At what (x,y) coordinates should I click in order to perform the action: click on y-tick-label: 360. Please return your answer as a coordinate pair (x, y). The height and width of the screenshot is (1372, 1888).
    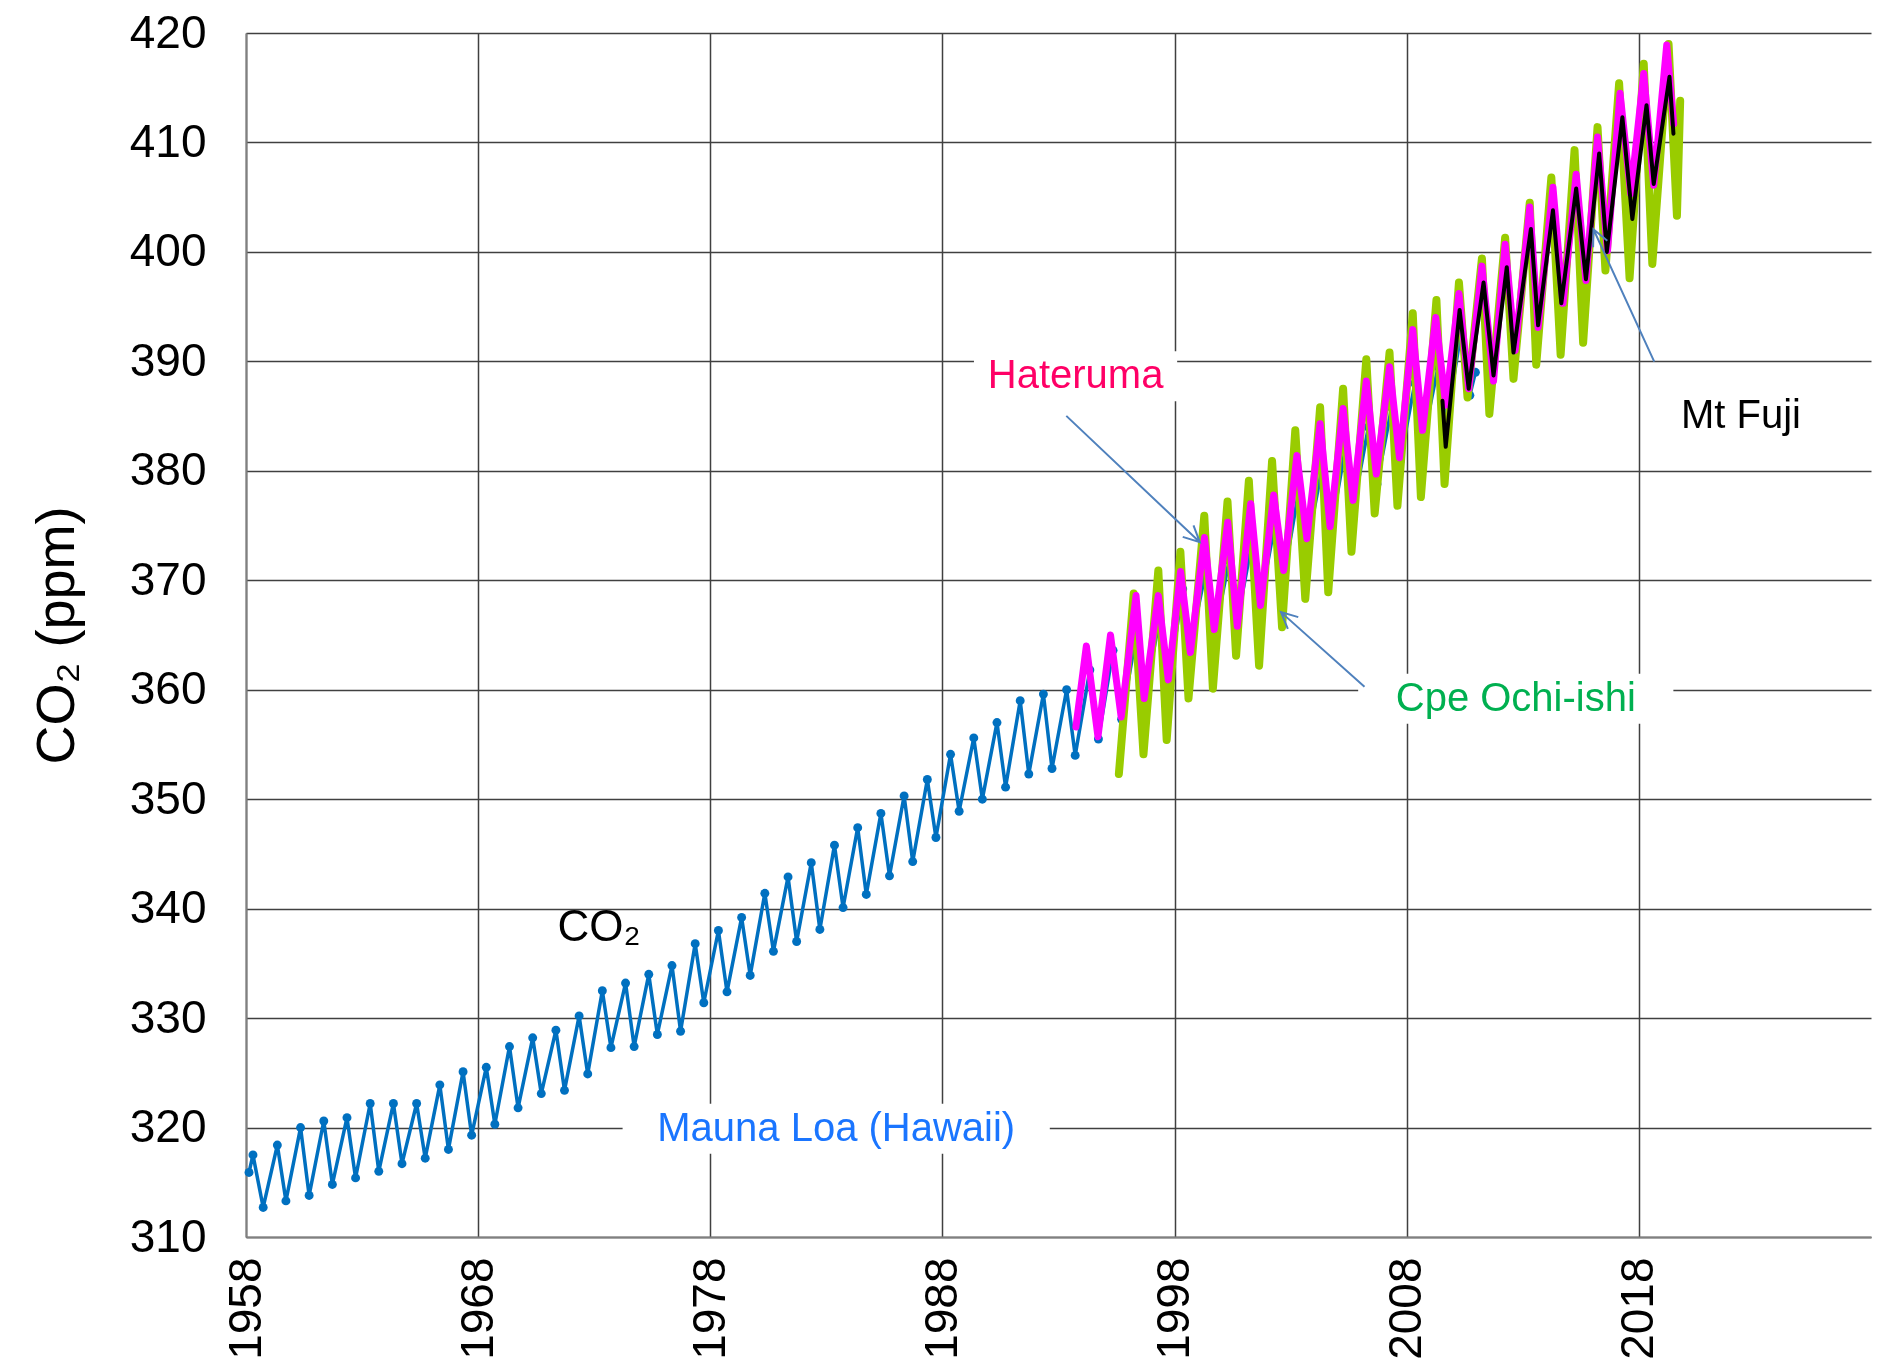
    Looking at the image, I should click on (168, 688).